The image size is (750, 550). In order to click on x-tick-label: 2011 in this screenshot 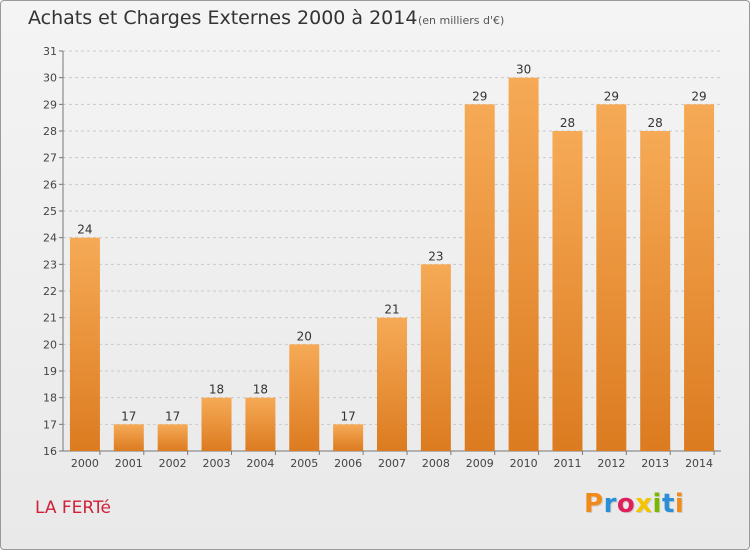, I will do `click(567, 463)`.